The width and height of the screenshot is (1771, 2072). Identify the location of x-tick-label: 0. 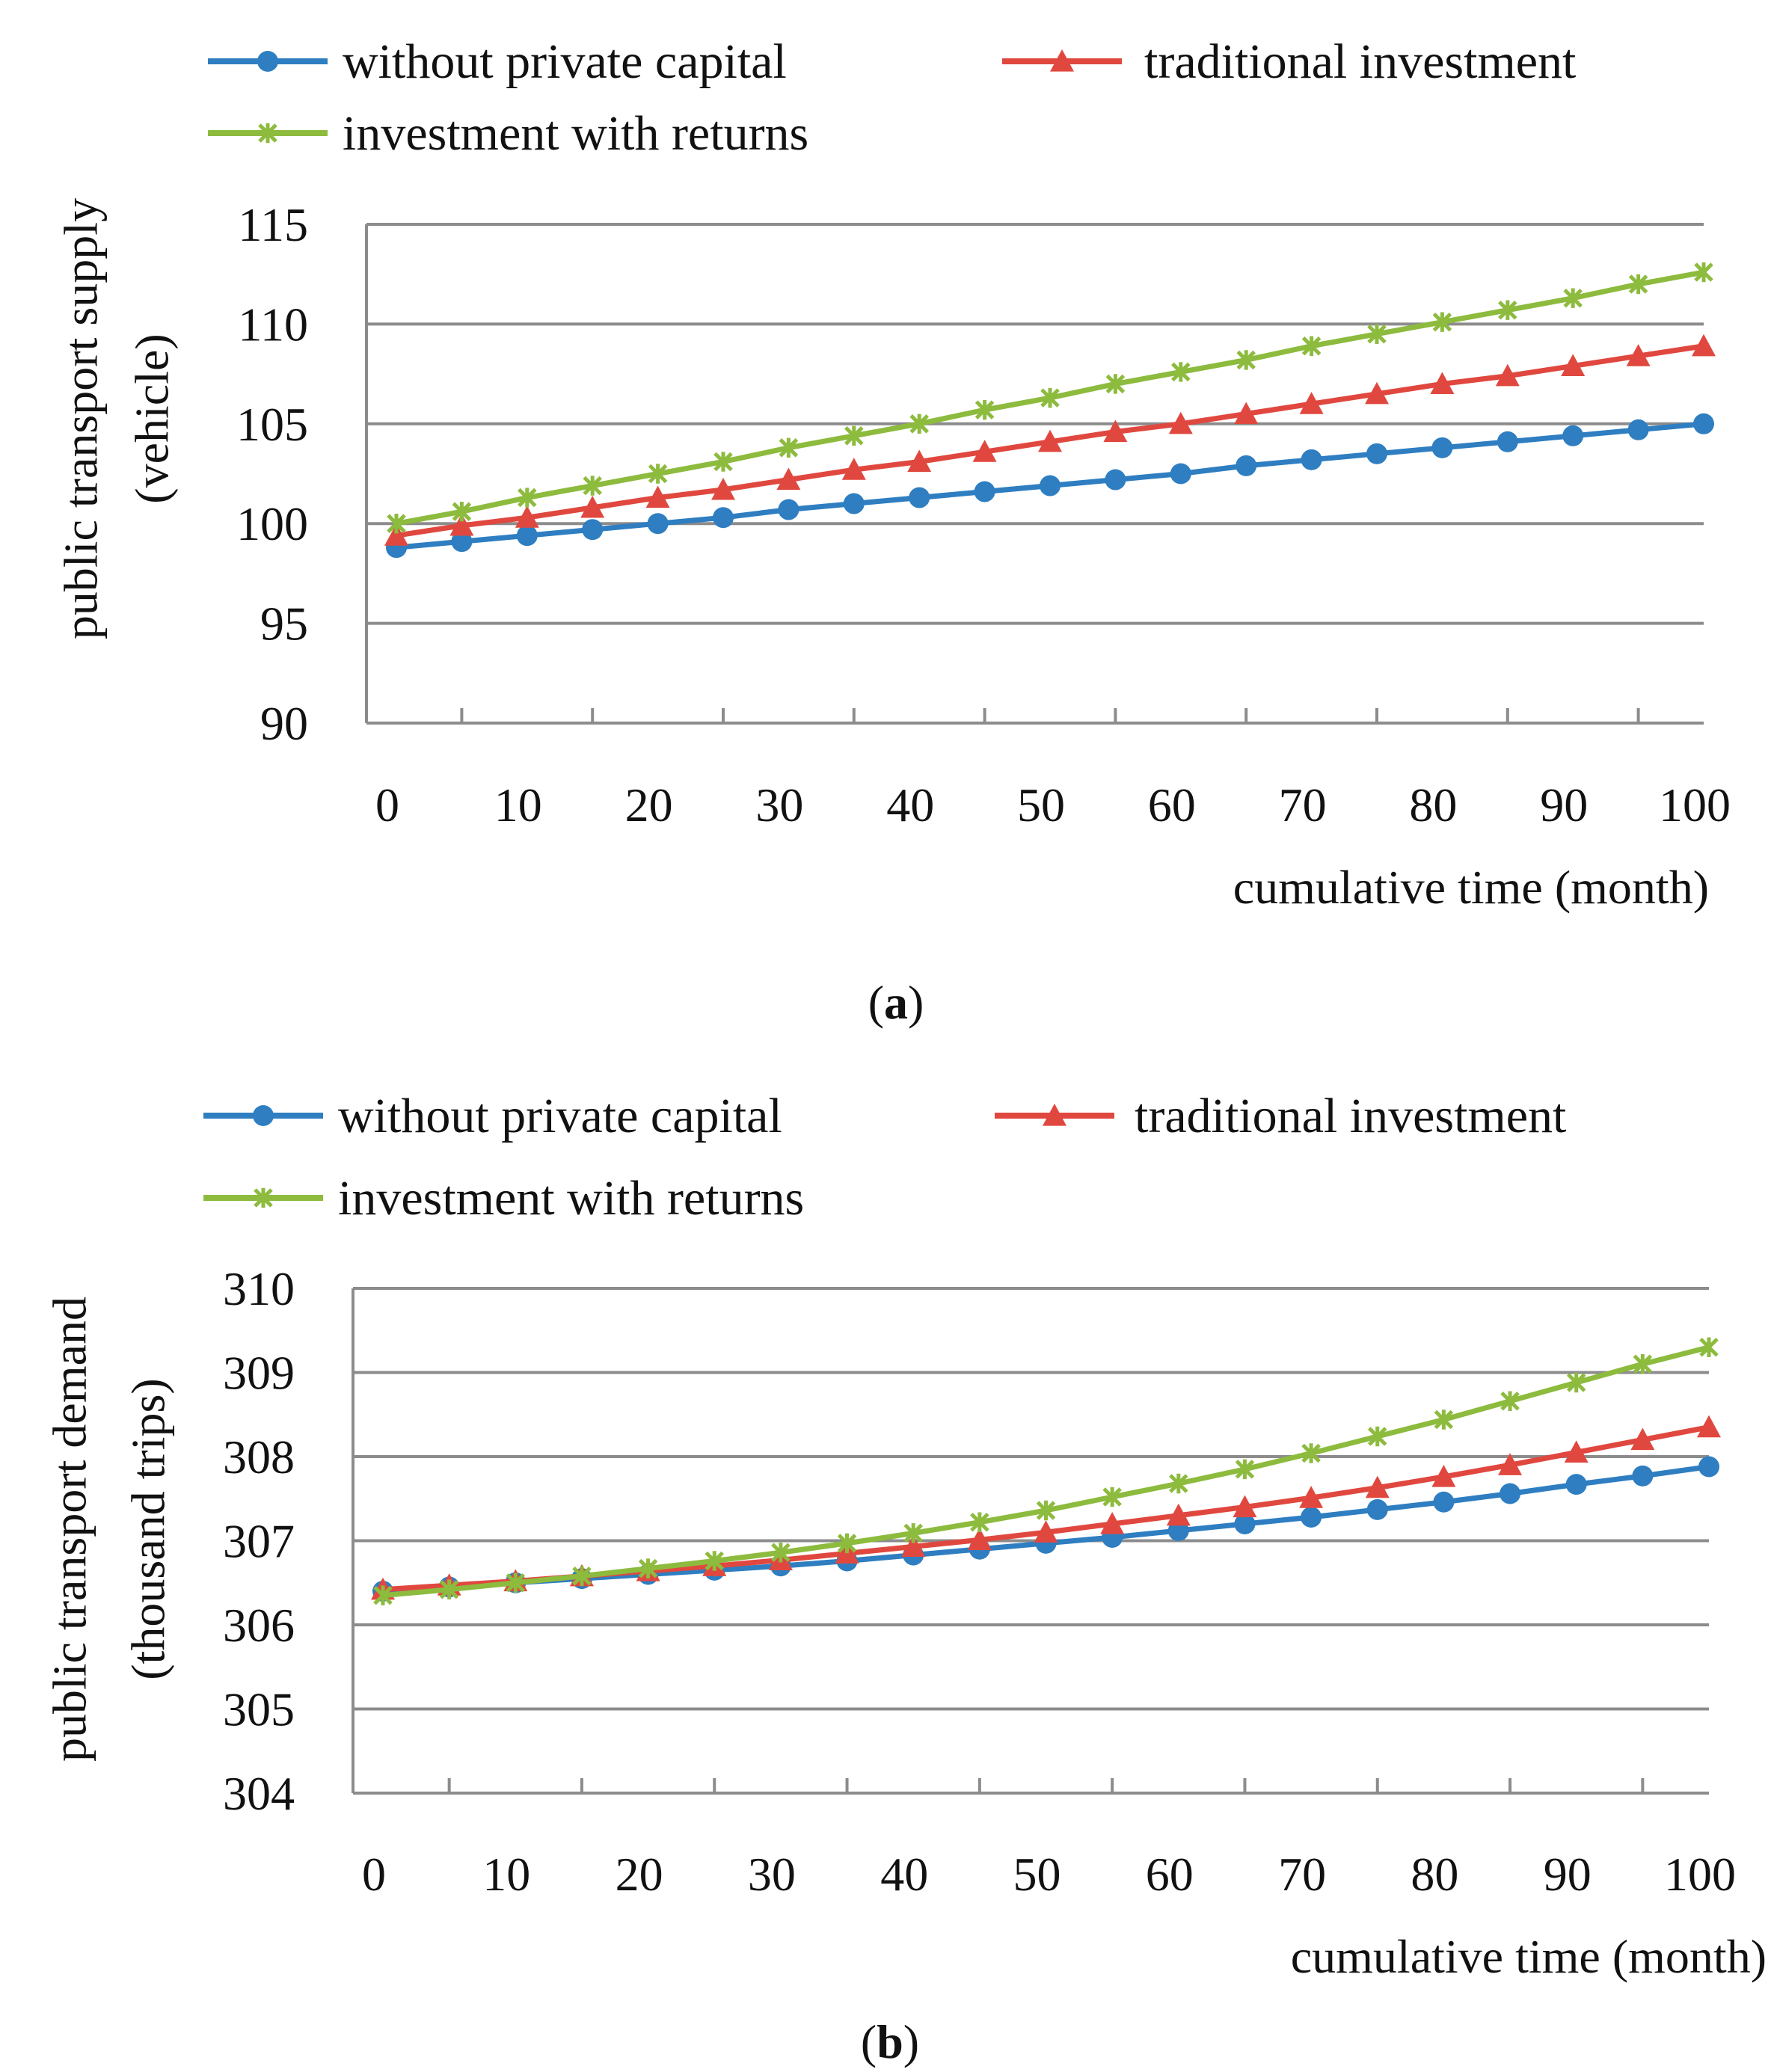
(374, 1874).